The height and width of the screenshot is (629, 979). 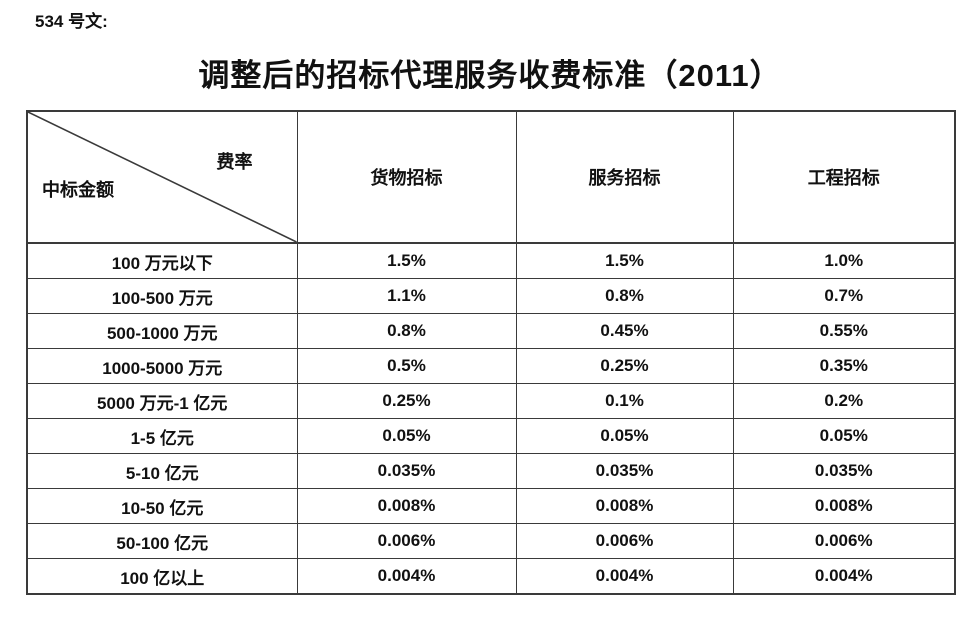 I want to click on table-row: 500-1000 万元 0.8% 0.45% 0.55%, so click(x=491, y=331).